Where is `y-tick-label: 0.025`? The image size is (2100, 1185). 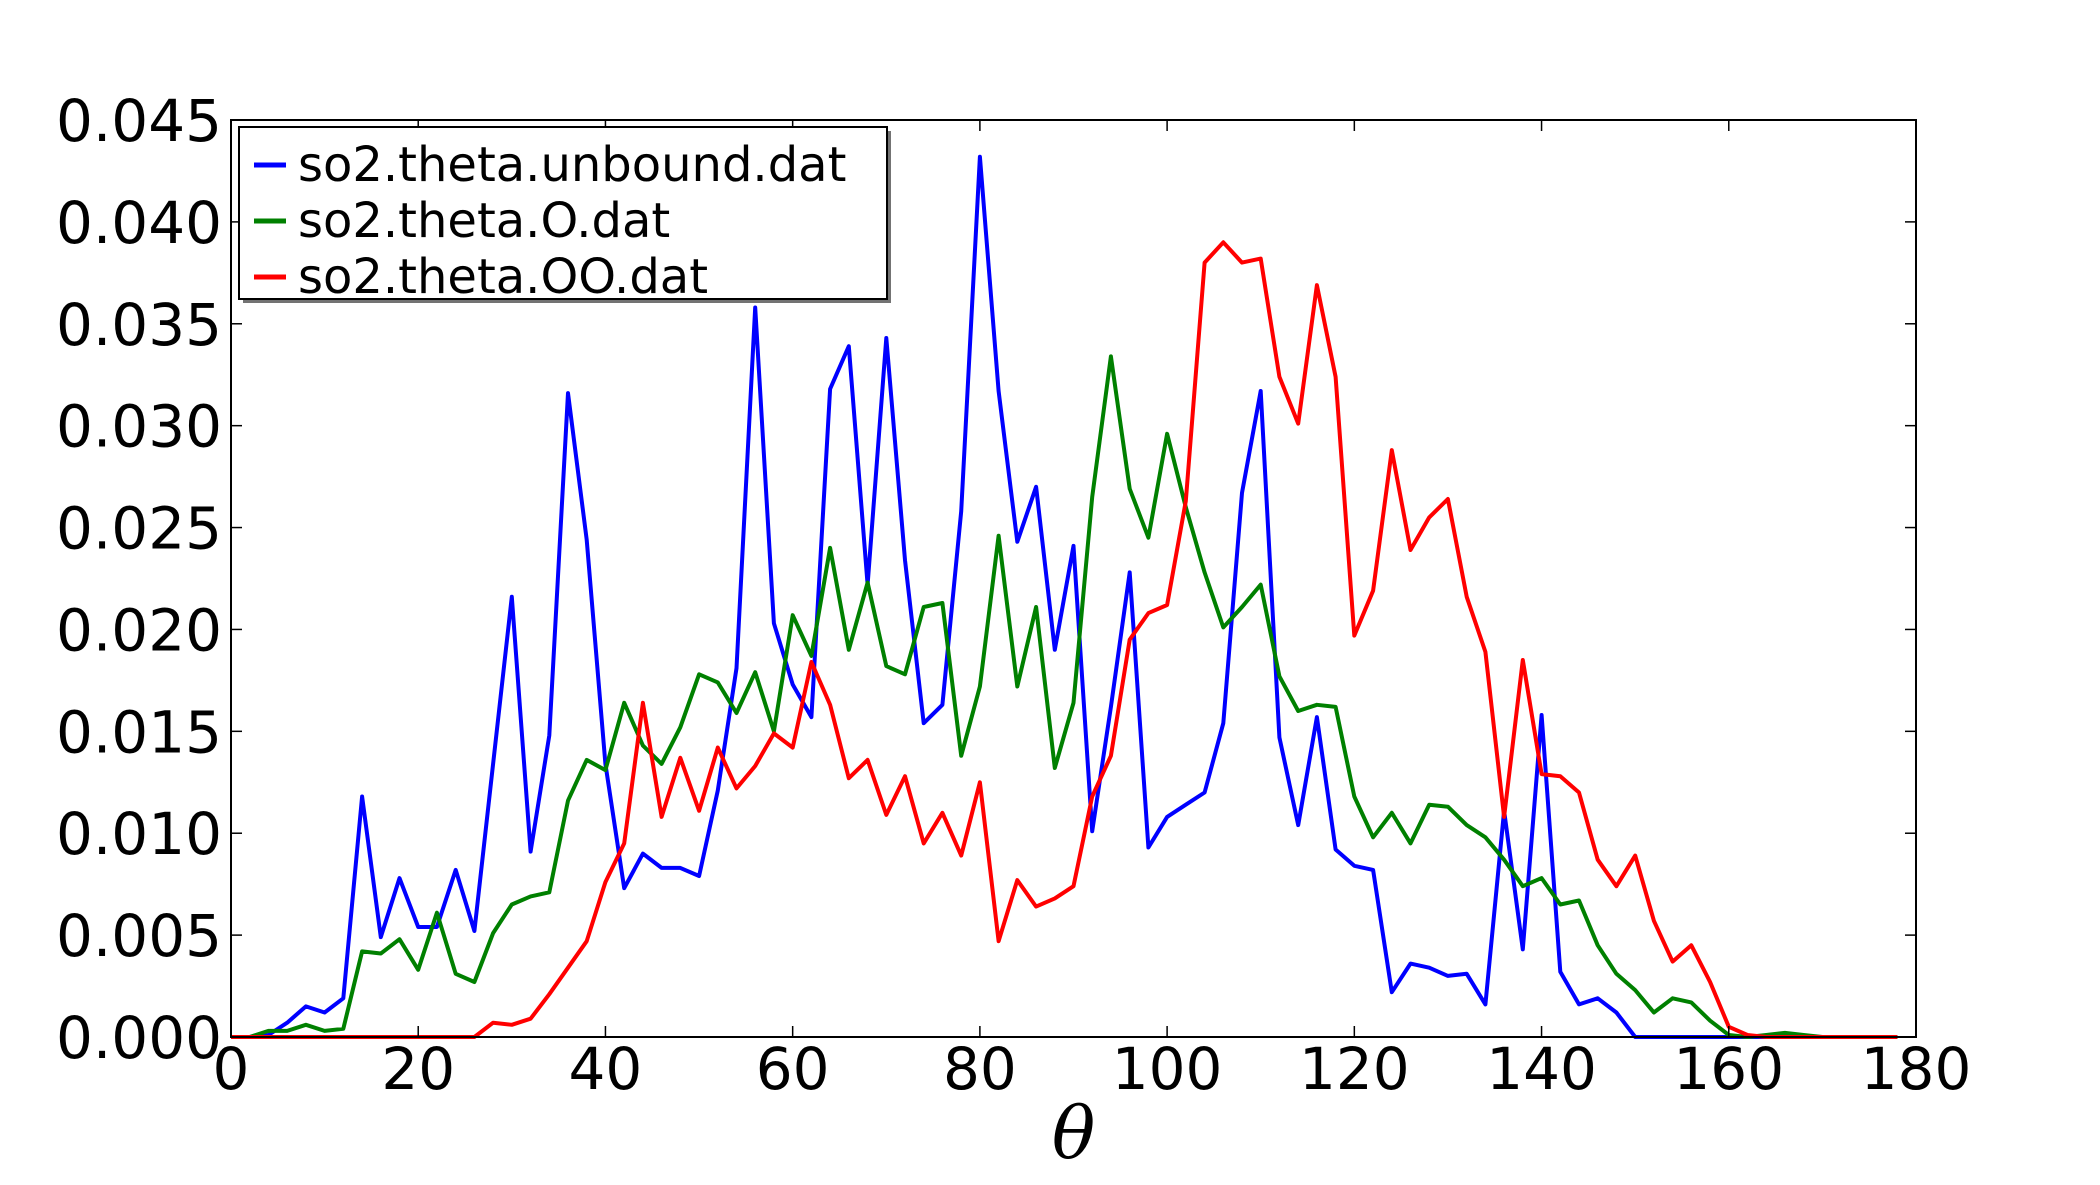
y-tick-label: 0.025 is located at coordinates (139, 529).